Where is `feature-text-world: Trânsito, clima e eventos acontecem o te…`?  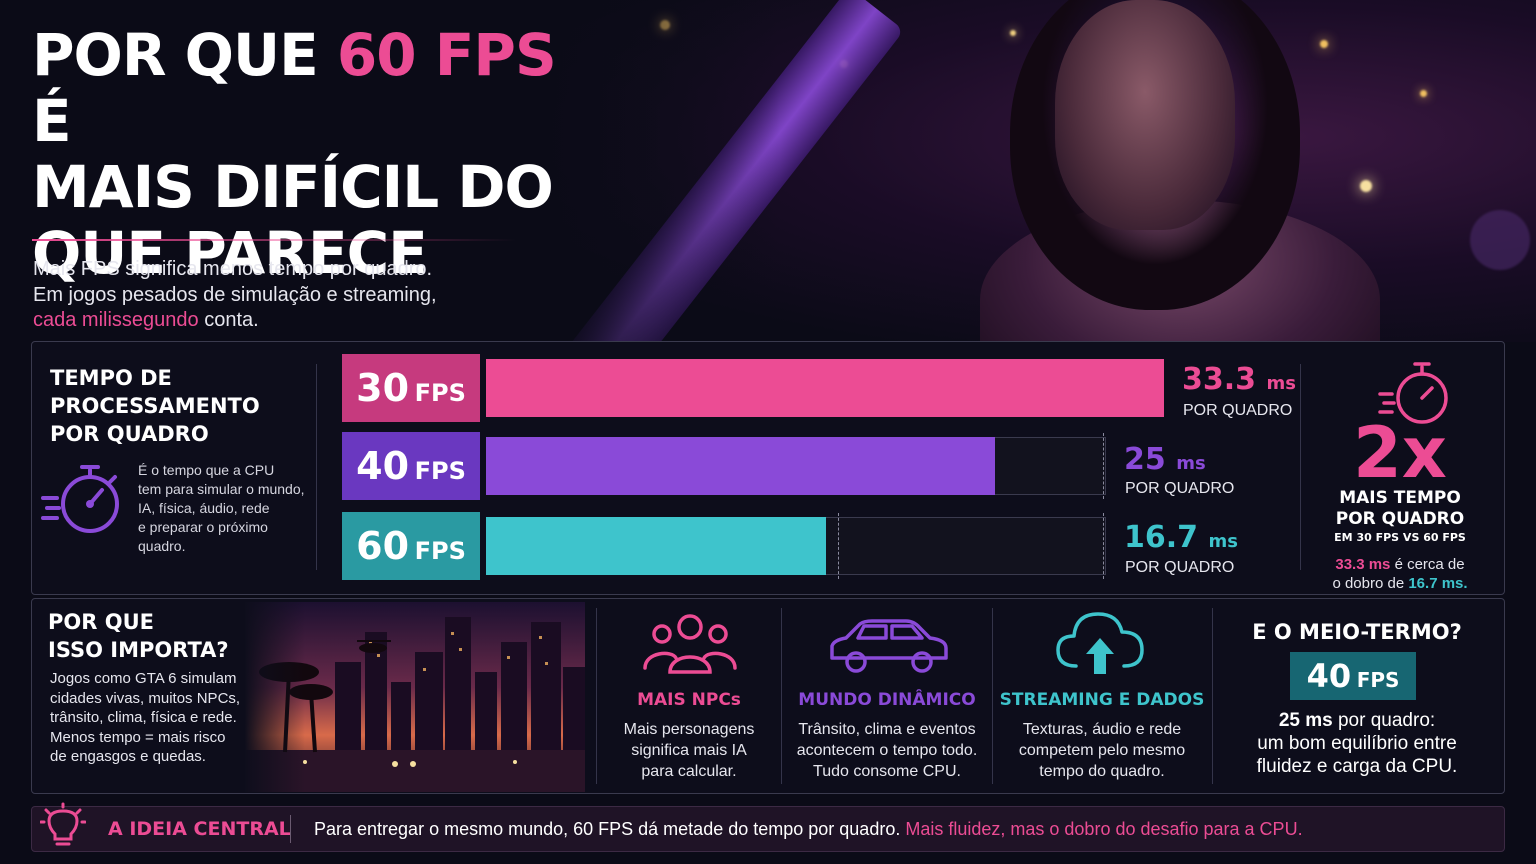
feature-text-world: Trânsito, clima e eventos acontecem o te… is located at coordinates (887, 750).